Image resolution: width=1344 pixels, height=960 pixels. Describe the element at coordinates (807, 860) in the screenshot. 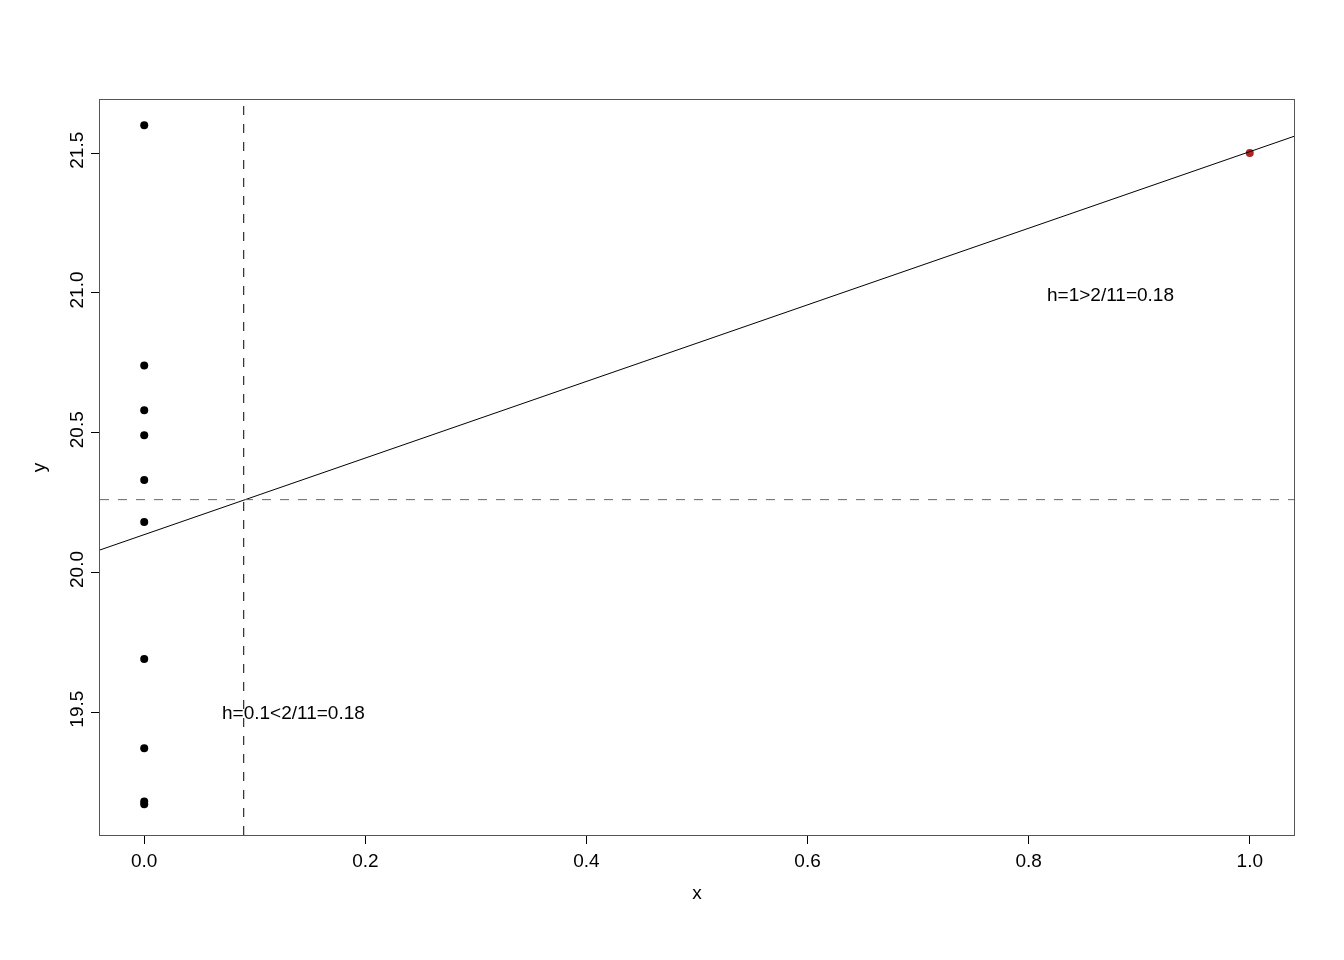

I see `x-tick-label: 0.6` at that location.